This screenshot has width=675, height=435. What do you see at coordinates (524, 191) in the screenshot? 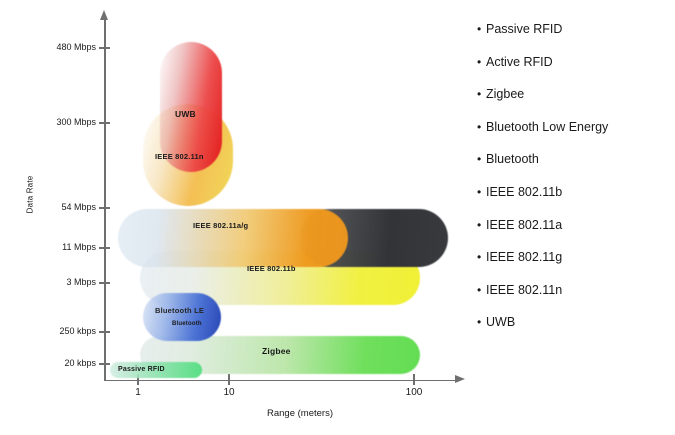
I see `legend-item-label: IEEE 802.11b` at bounding box center [524, 191].